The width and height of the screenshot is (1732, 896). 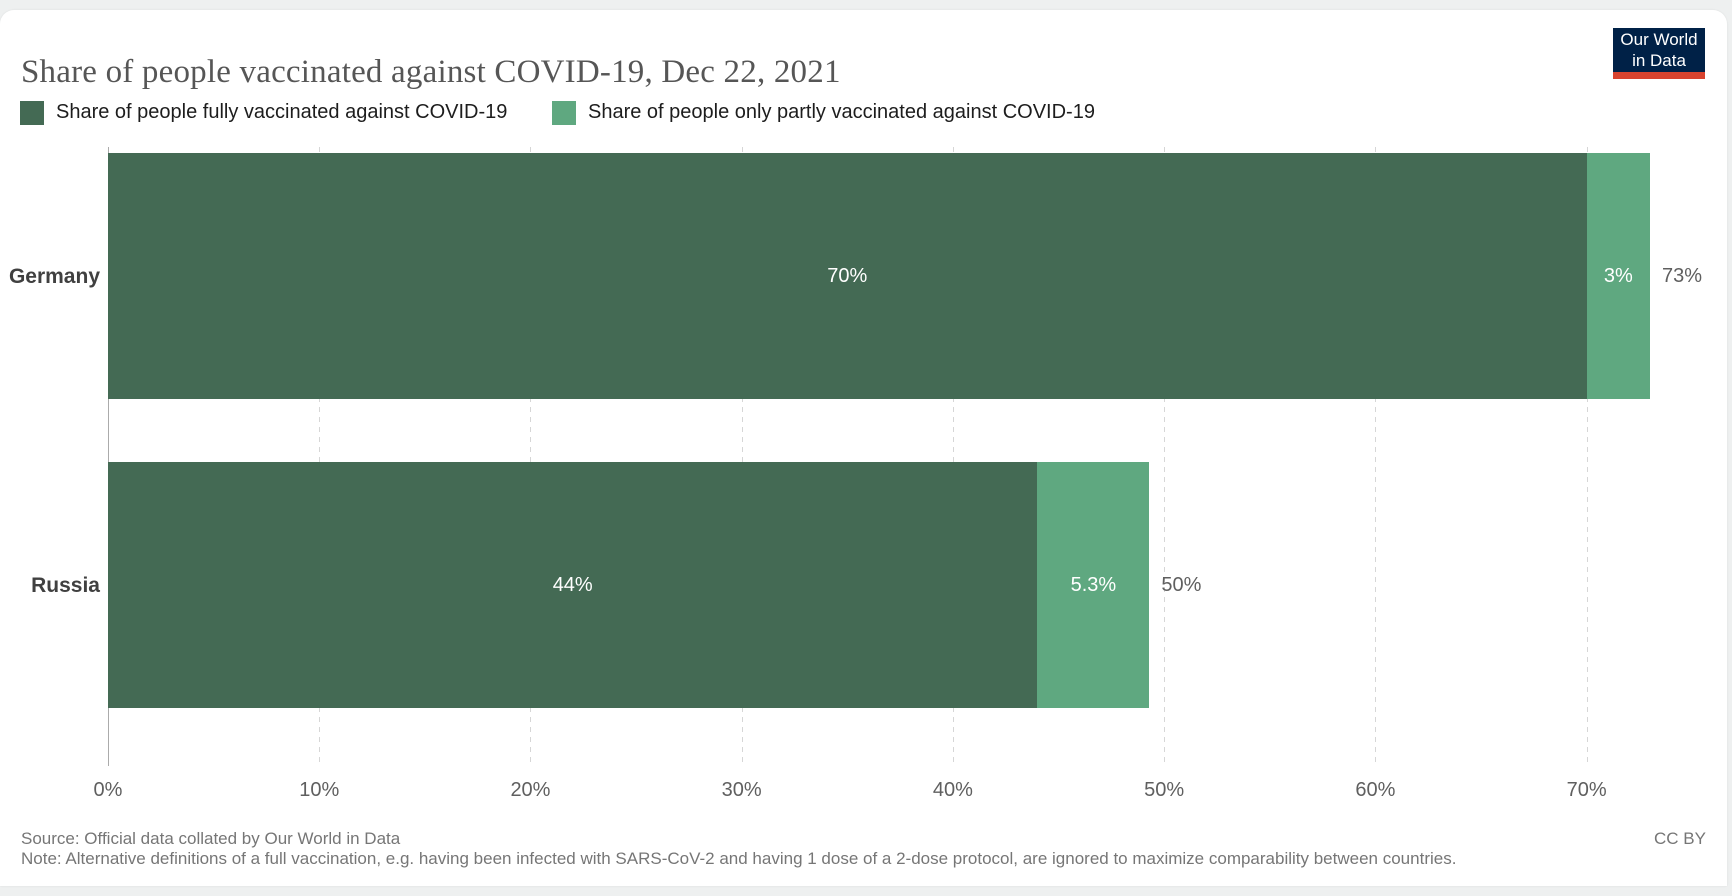 What do you see at coordinates (65, 585) in the screenshot?
I see `category-label-russia: Russia` at bounding box center [65, 585].